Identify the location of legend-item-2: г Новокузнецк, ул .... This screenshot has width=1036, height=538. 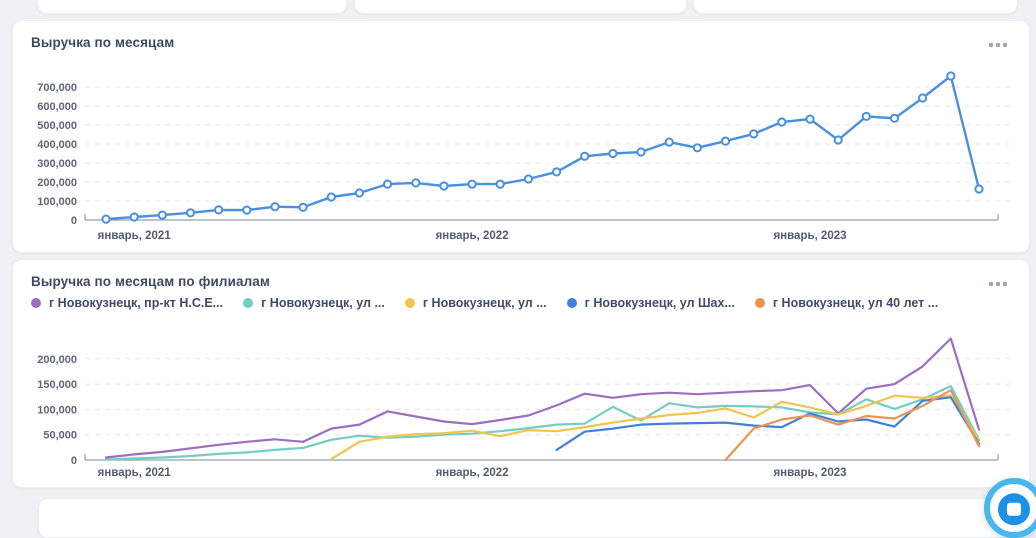
(314, 303).